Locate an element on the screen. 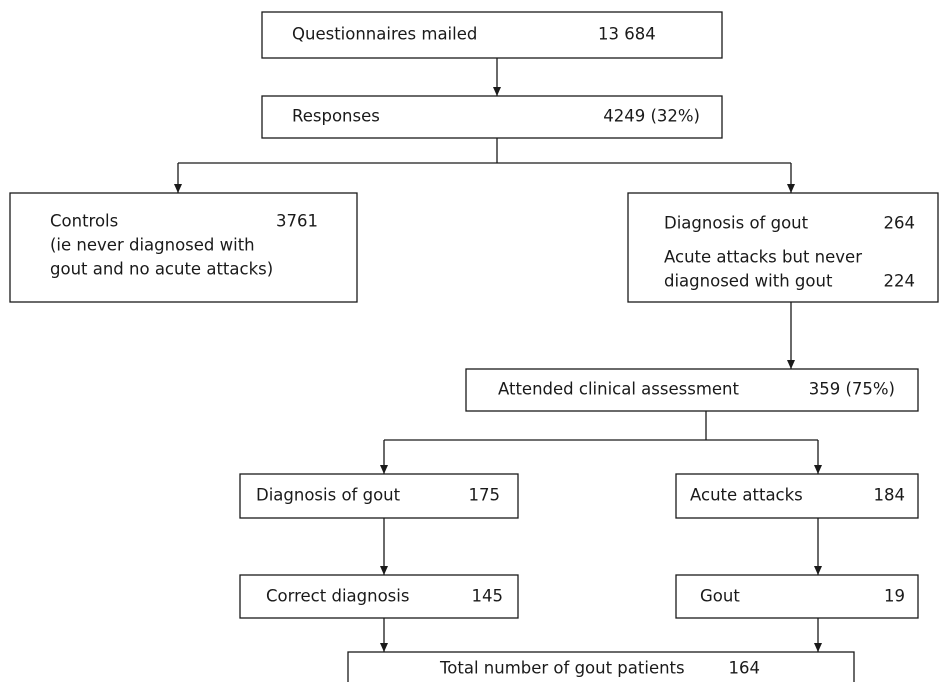 The width and height of the screenshot is (948, 682). node-label: Acute attacks is located at coordinates (746, 495).